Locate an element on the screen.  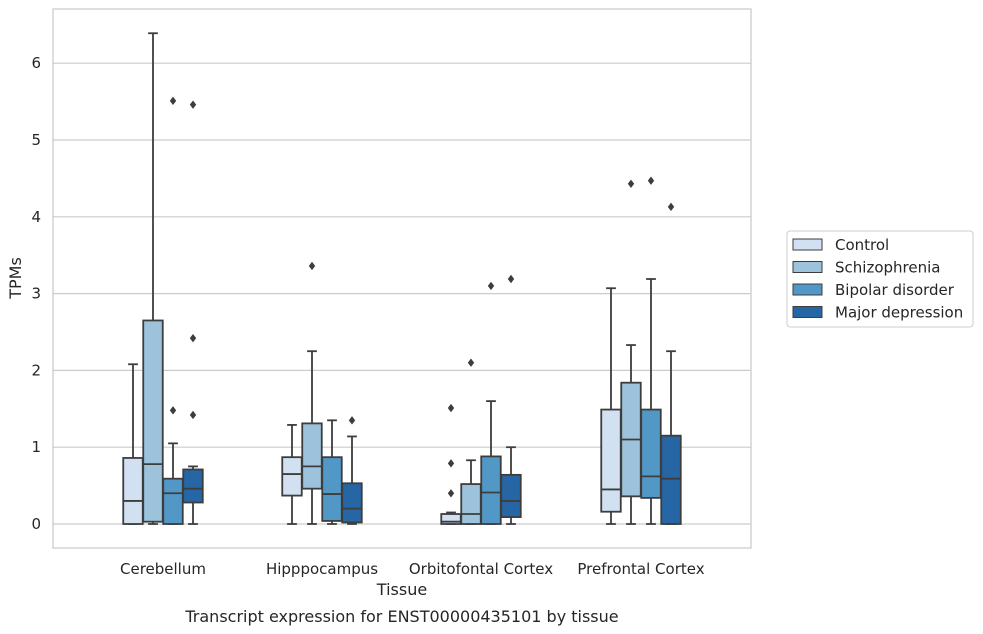
y-tick-label: 0 is located at coordinates (36, 524).